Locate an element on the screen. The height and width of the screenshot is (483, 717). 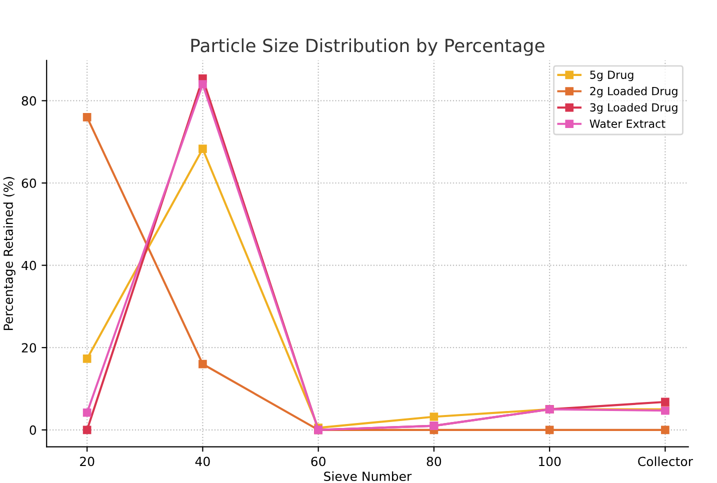
x-tick-label: 20 is located at coordinates (87, 461).